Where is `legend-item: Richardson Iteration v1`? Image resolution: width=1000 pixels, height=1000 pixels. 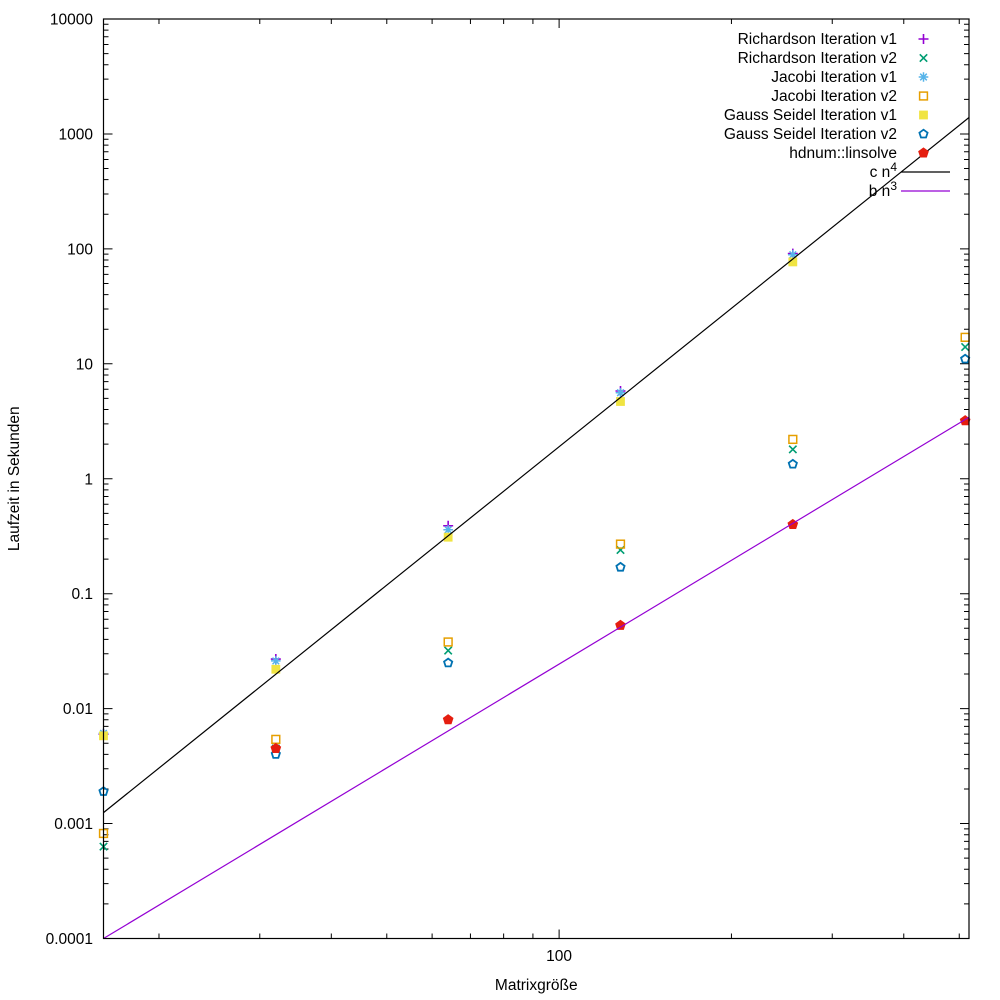
legend-item: Richardson Iteration v1 is located at coordinates (833, 39).